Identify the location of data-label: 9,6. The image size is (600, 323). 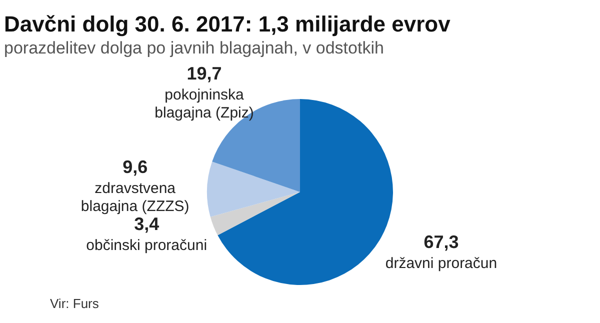
(135, 167).